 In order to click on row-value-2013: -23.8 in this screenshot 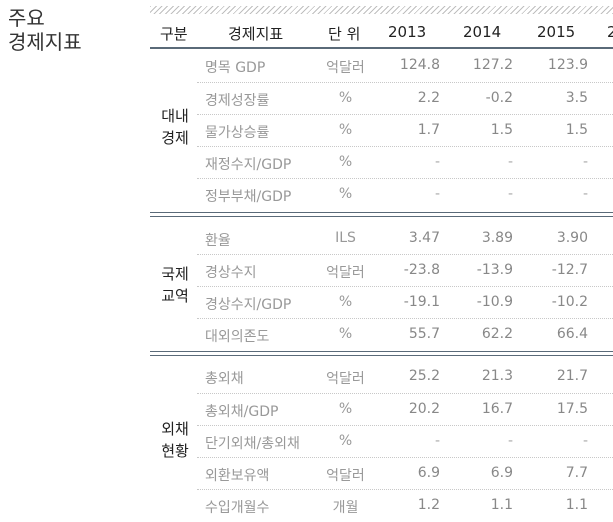, I will do `click(421, 270)`.